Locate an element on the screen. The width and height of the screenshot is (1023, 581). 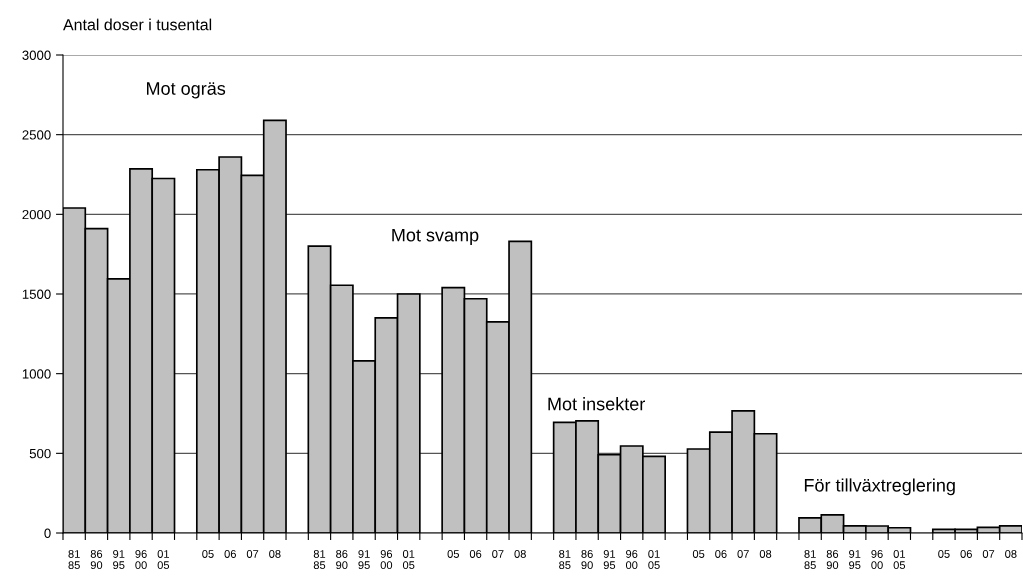
y-tick-label: 1000 is located at coordinates (36, 374).